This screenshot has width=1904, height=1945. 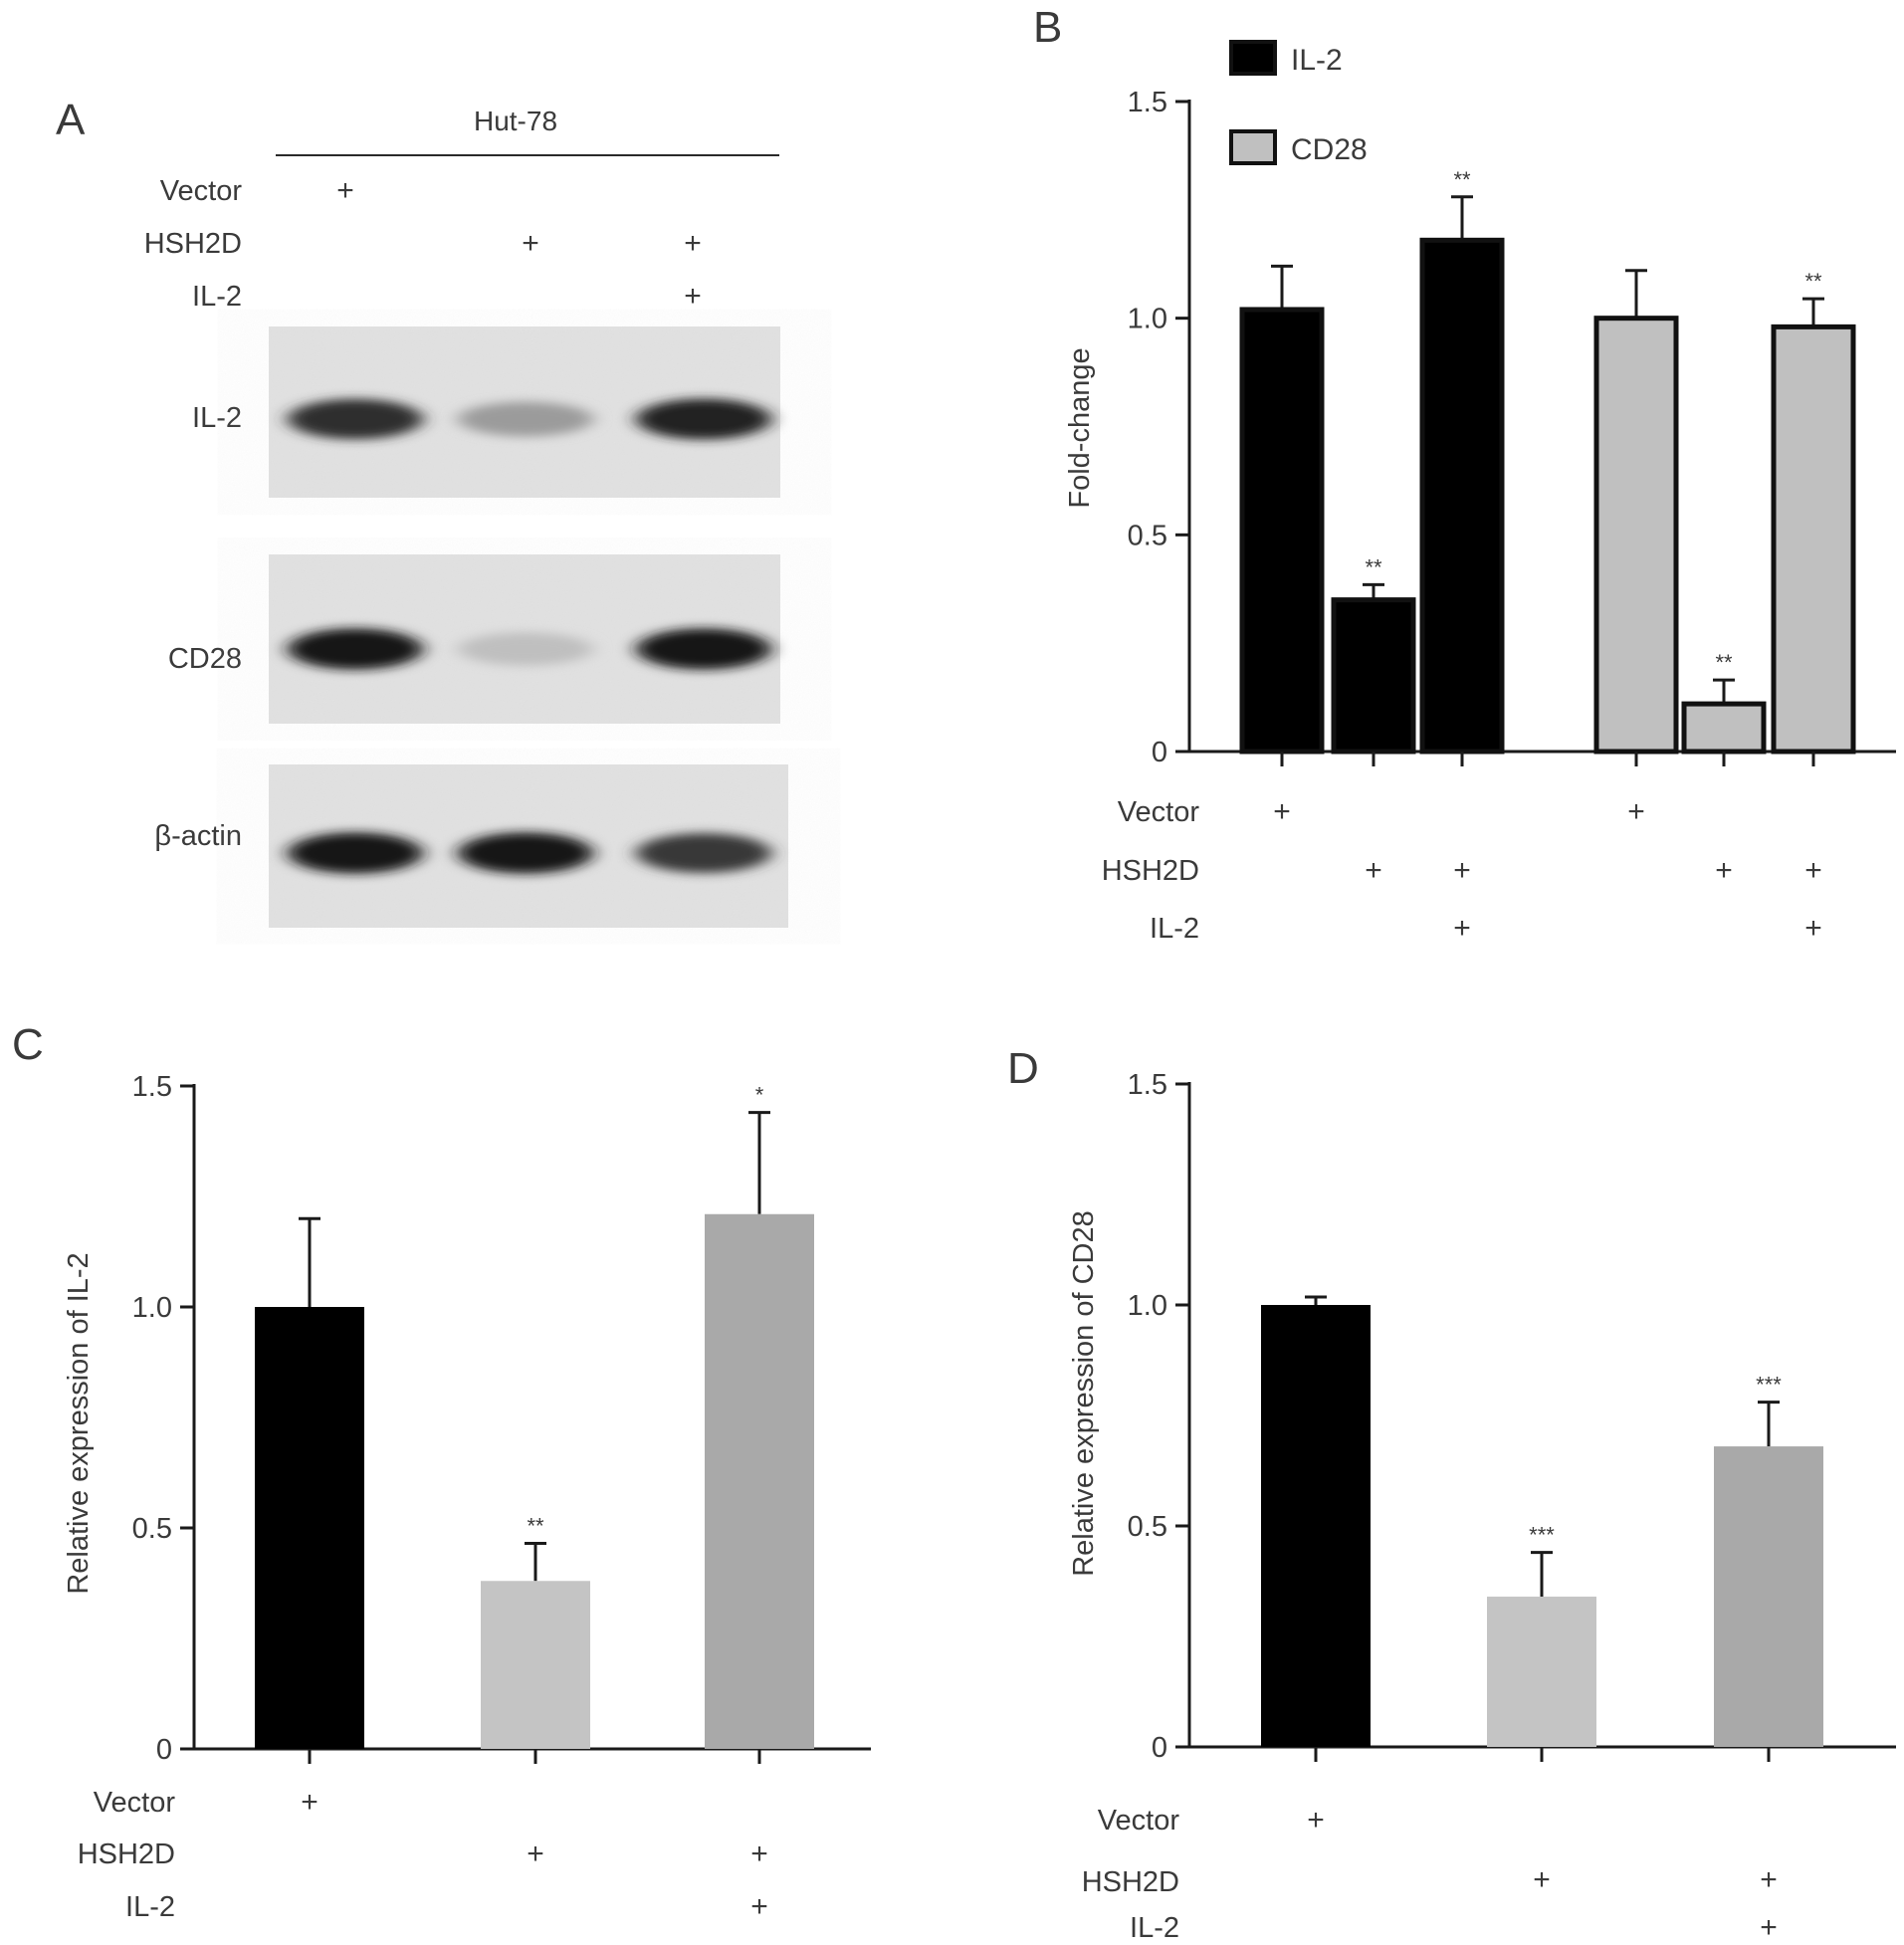 What do you see at coordinates (515, 121) in the screenshot?
I see `panel-a-header: Hut-78` at bounding box center [515, 121].